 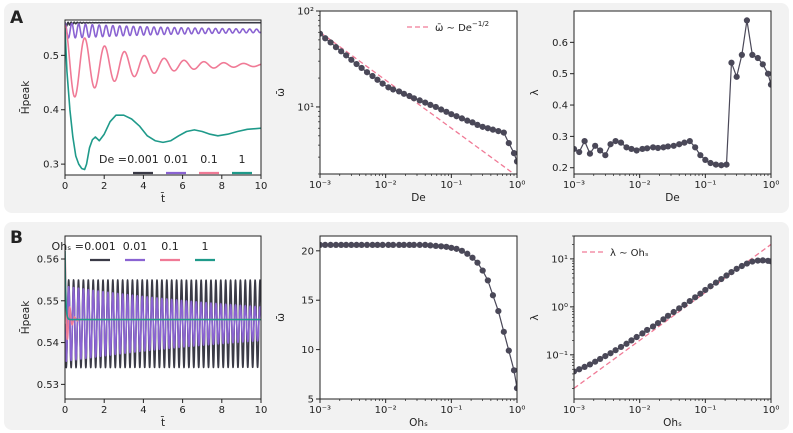 I want to click on reference-line, so click(x=418, y=102).